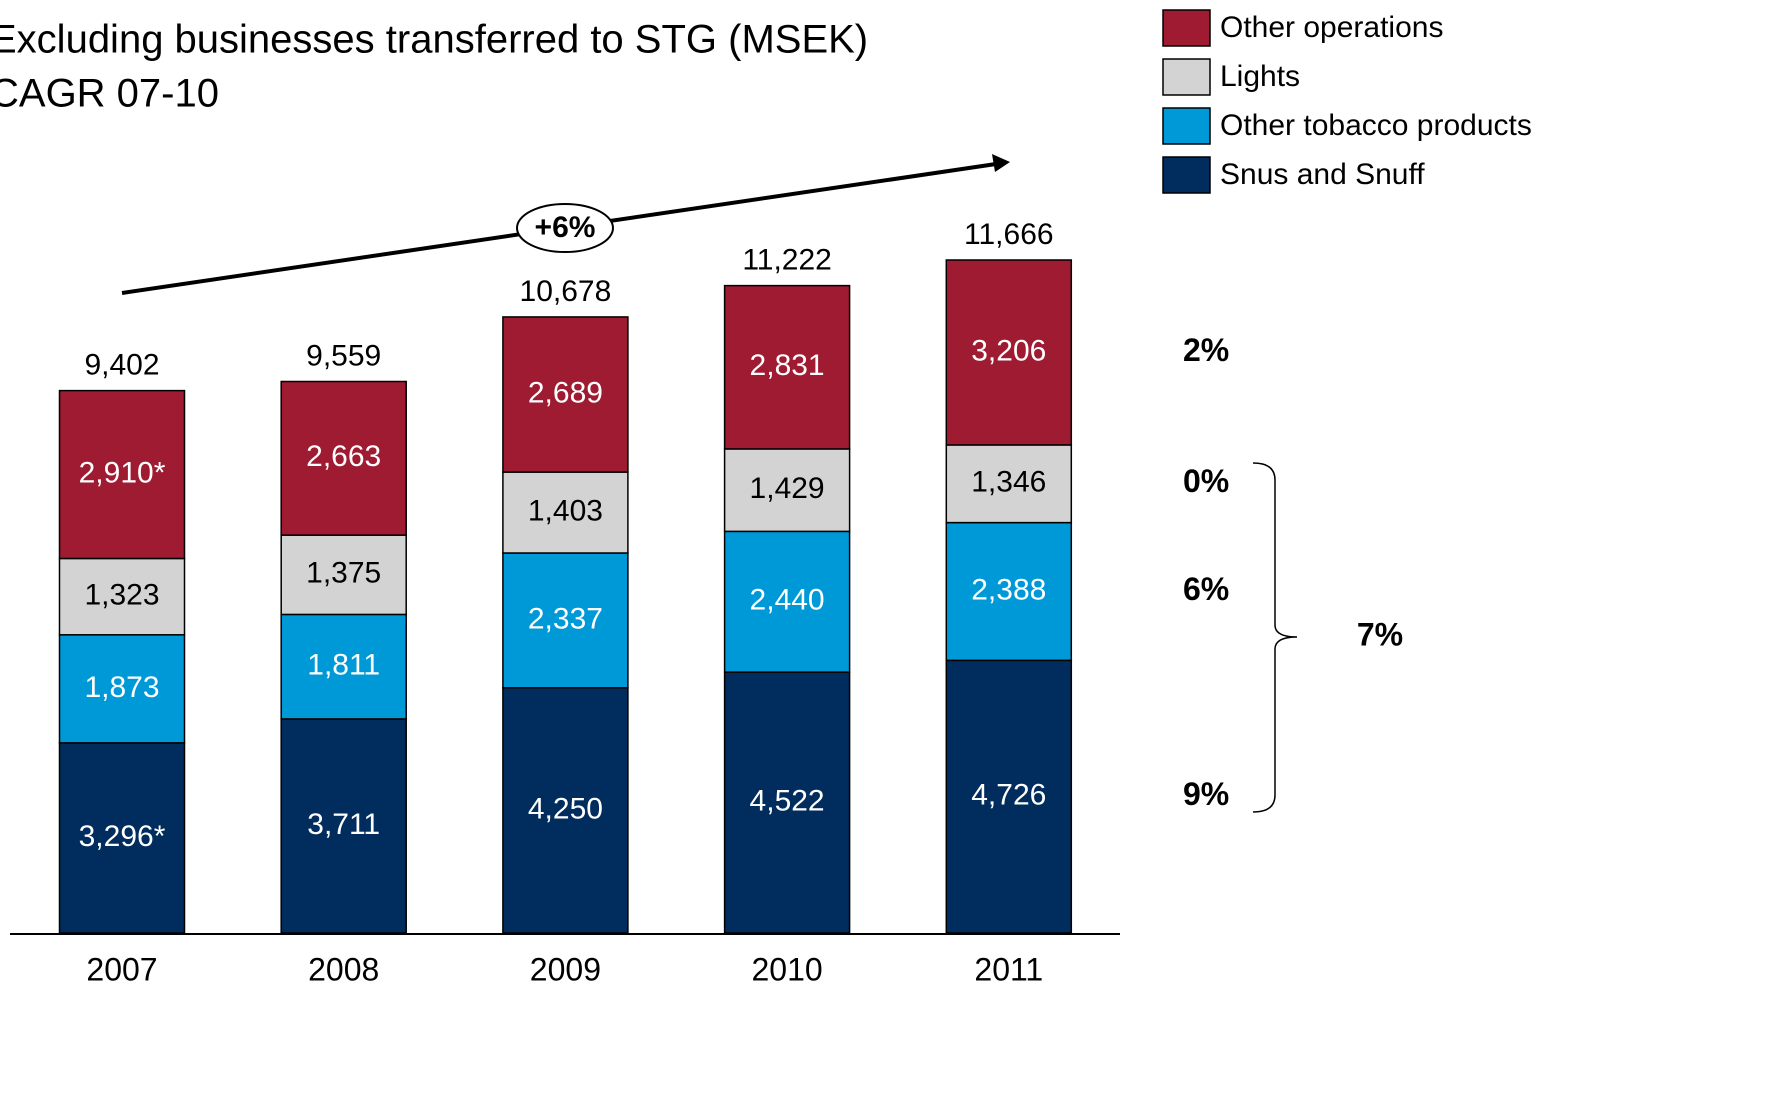  Describe the element at coordinates (1008, 969) in the screenshot. I see `x-tick-label: 2011` at that location.